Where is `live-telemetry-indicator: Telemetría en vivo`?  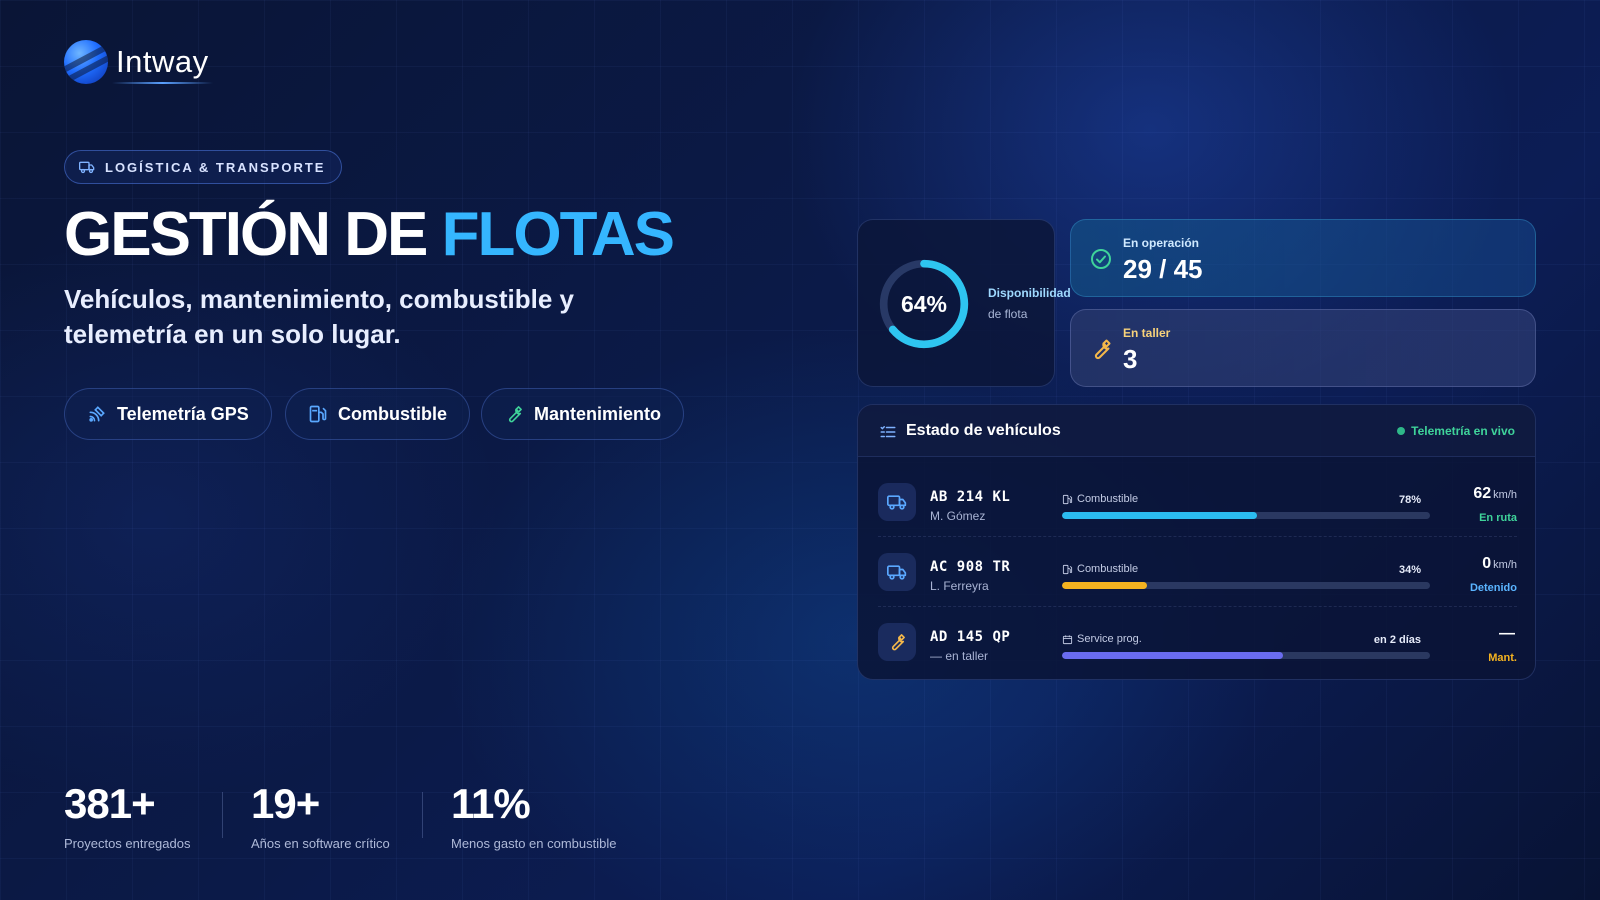 live-telemetry-indicator: Telemetría en vivo is located at coordinates (1456, 431).